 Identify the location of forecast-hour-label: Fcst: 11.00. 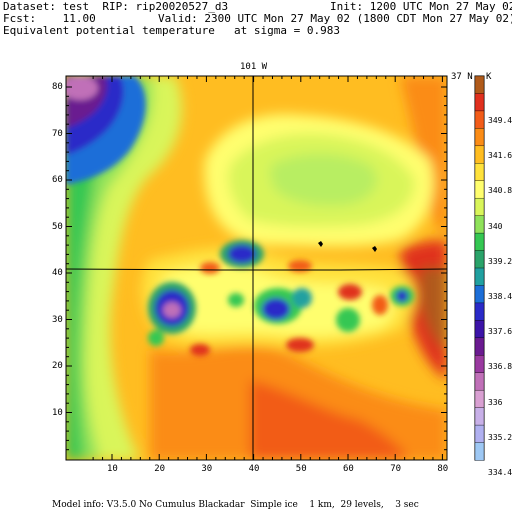
(49, 18).